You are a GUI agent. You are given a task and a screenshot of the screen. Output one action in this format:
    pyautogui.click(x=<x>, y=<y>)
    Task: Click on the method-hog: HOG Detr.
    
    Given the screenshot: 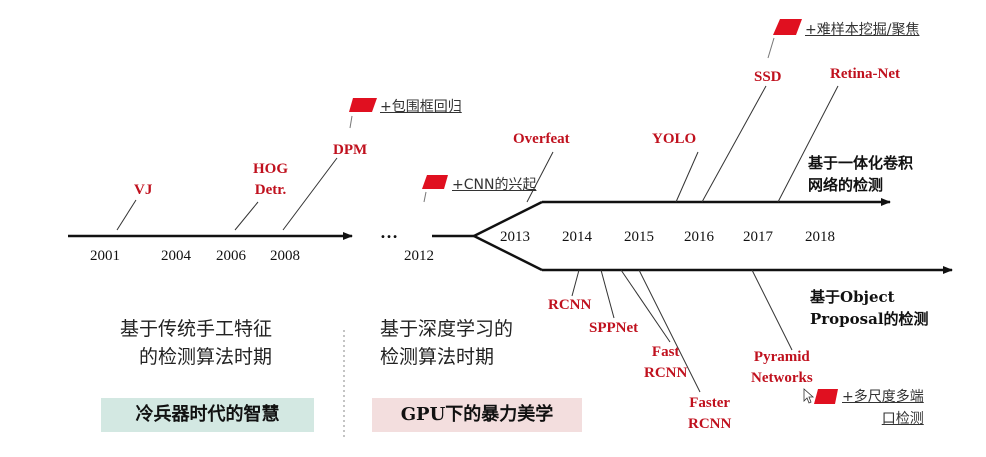 What is the action you would take?
    pyautogui.click(x=271, y=179)
    